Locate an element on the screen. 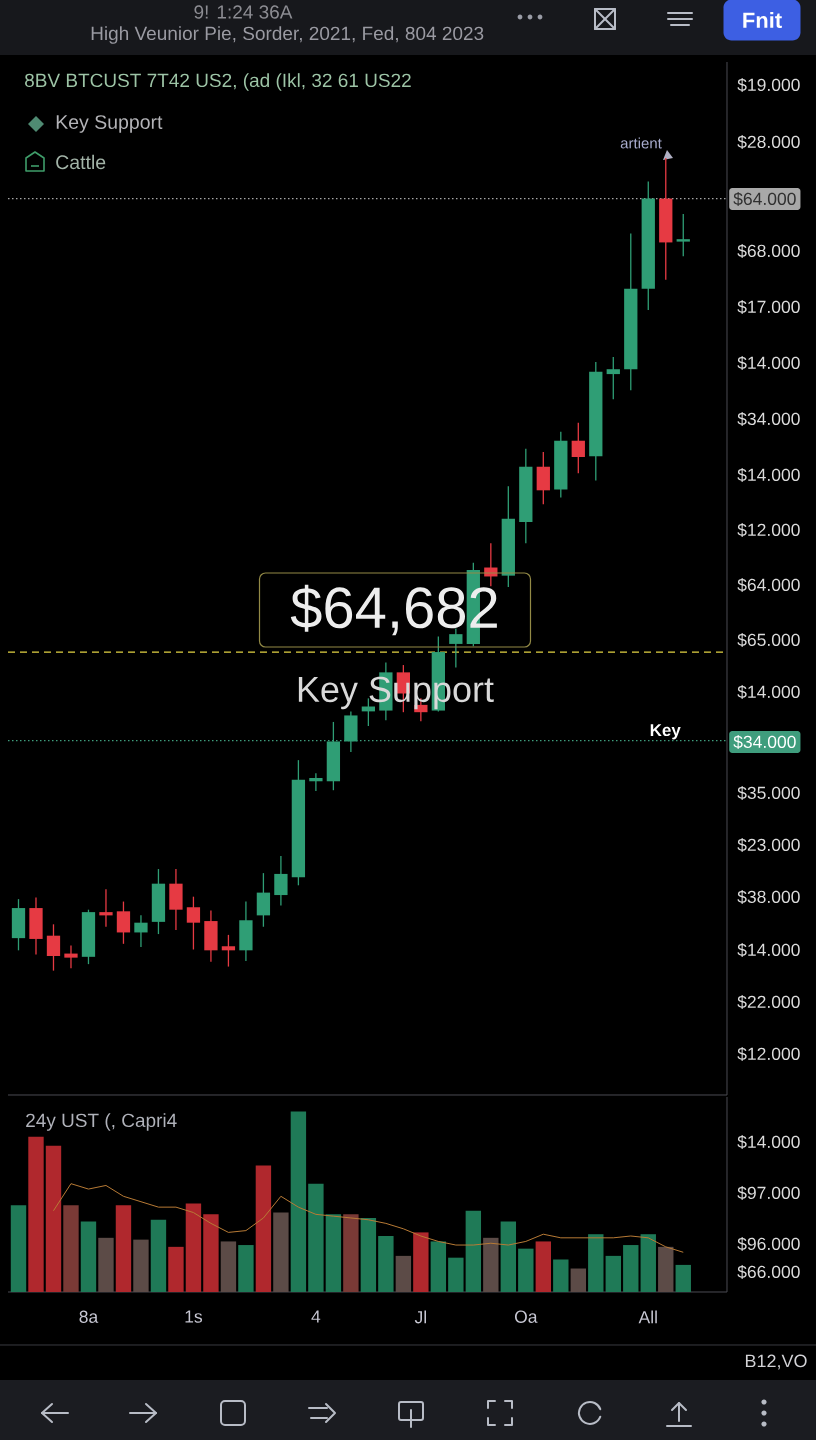  text: $66.000 is located at coordinates (768, 1272).